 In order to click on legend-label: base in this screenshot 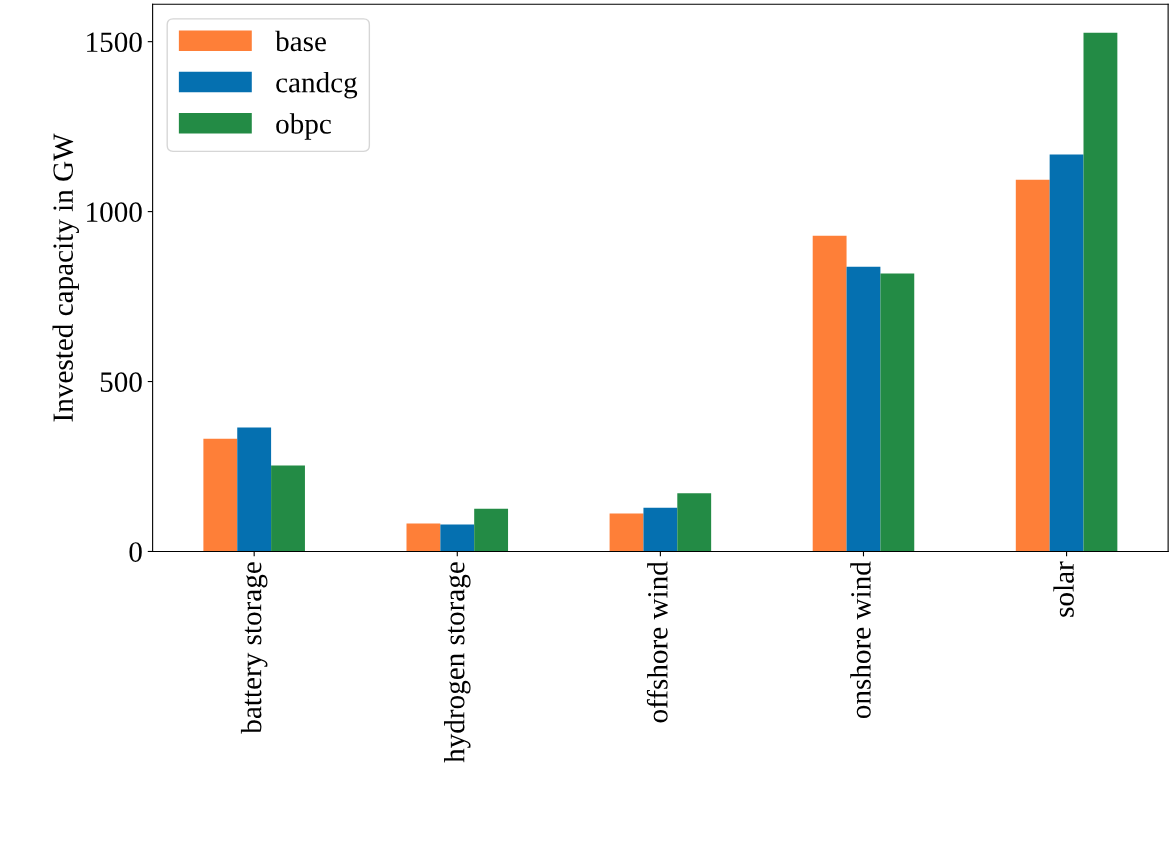, I will do `click(300, 41)`.